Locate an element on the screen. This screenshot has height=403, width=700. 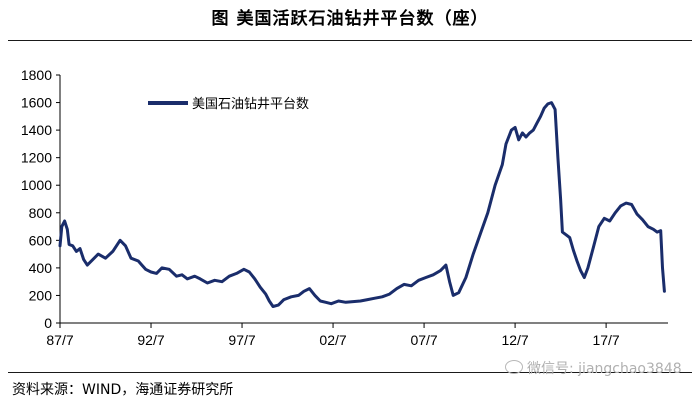
x-tick-label: 02/7 is located at coordinates (332, 340).